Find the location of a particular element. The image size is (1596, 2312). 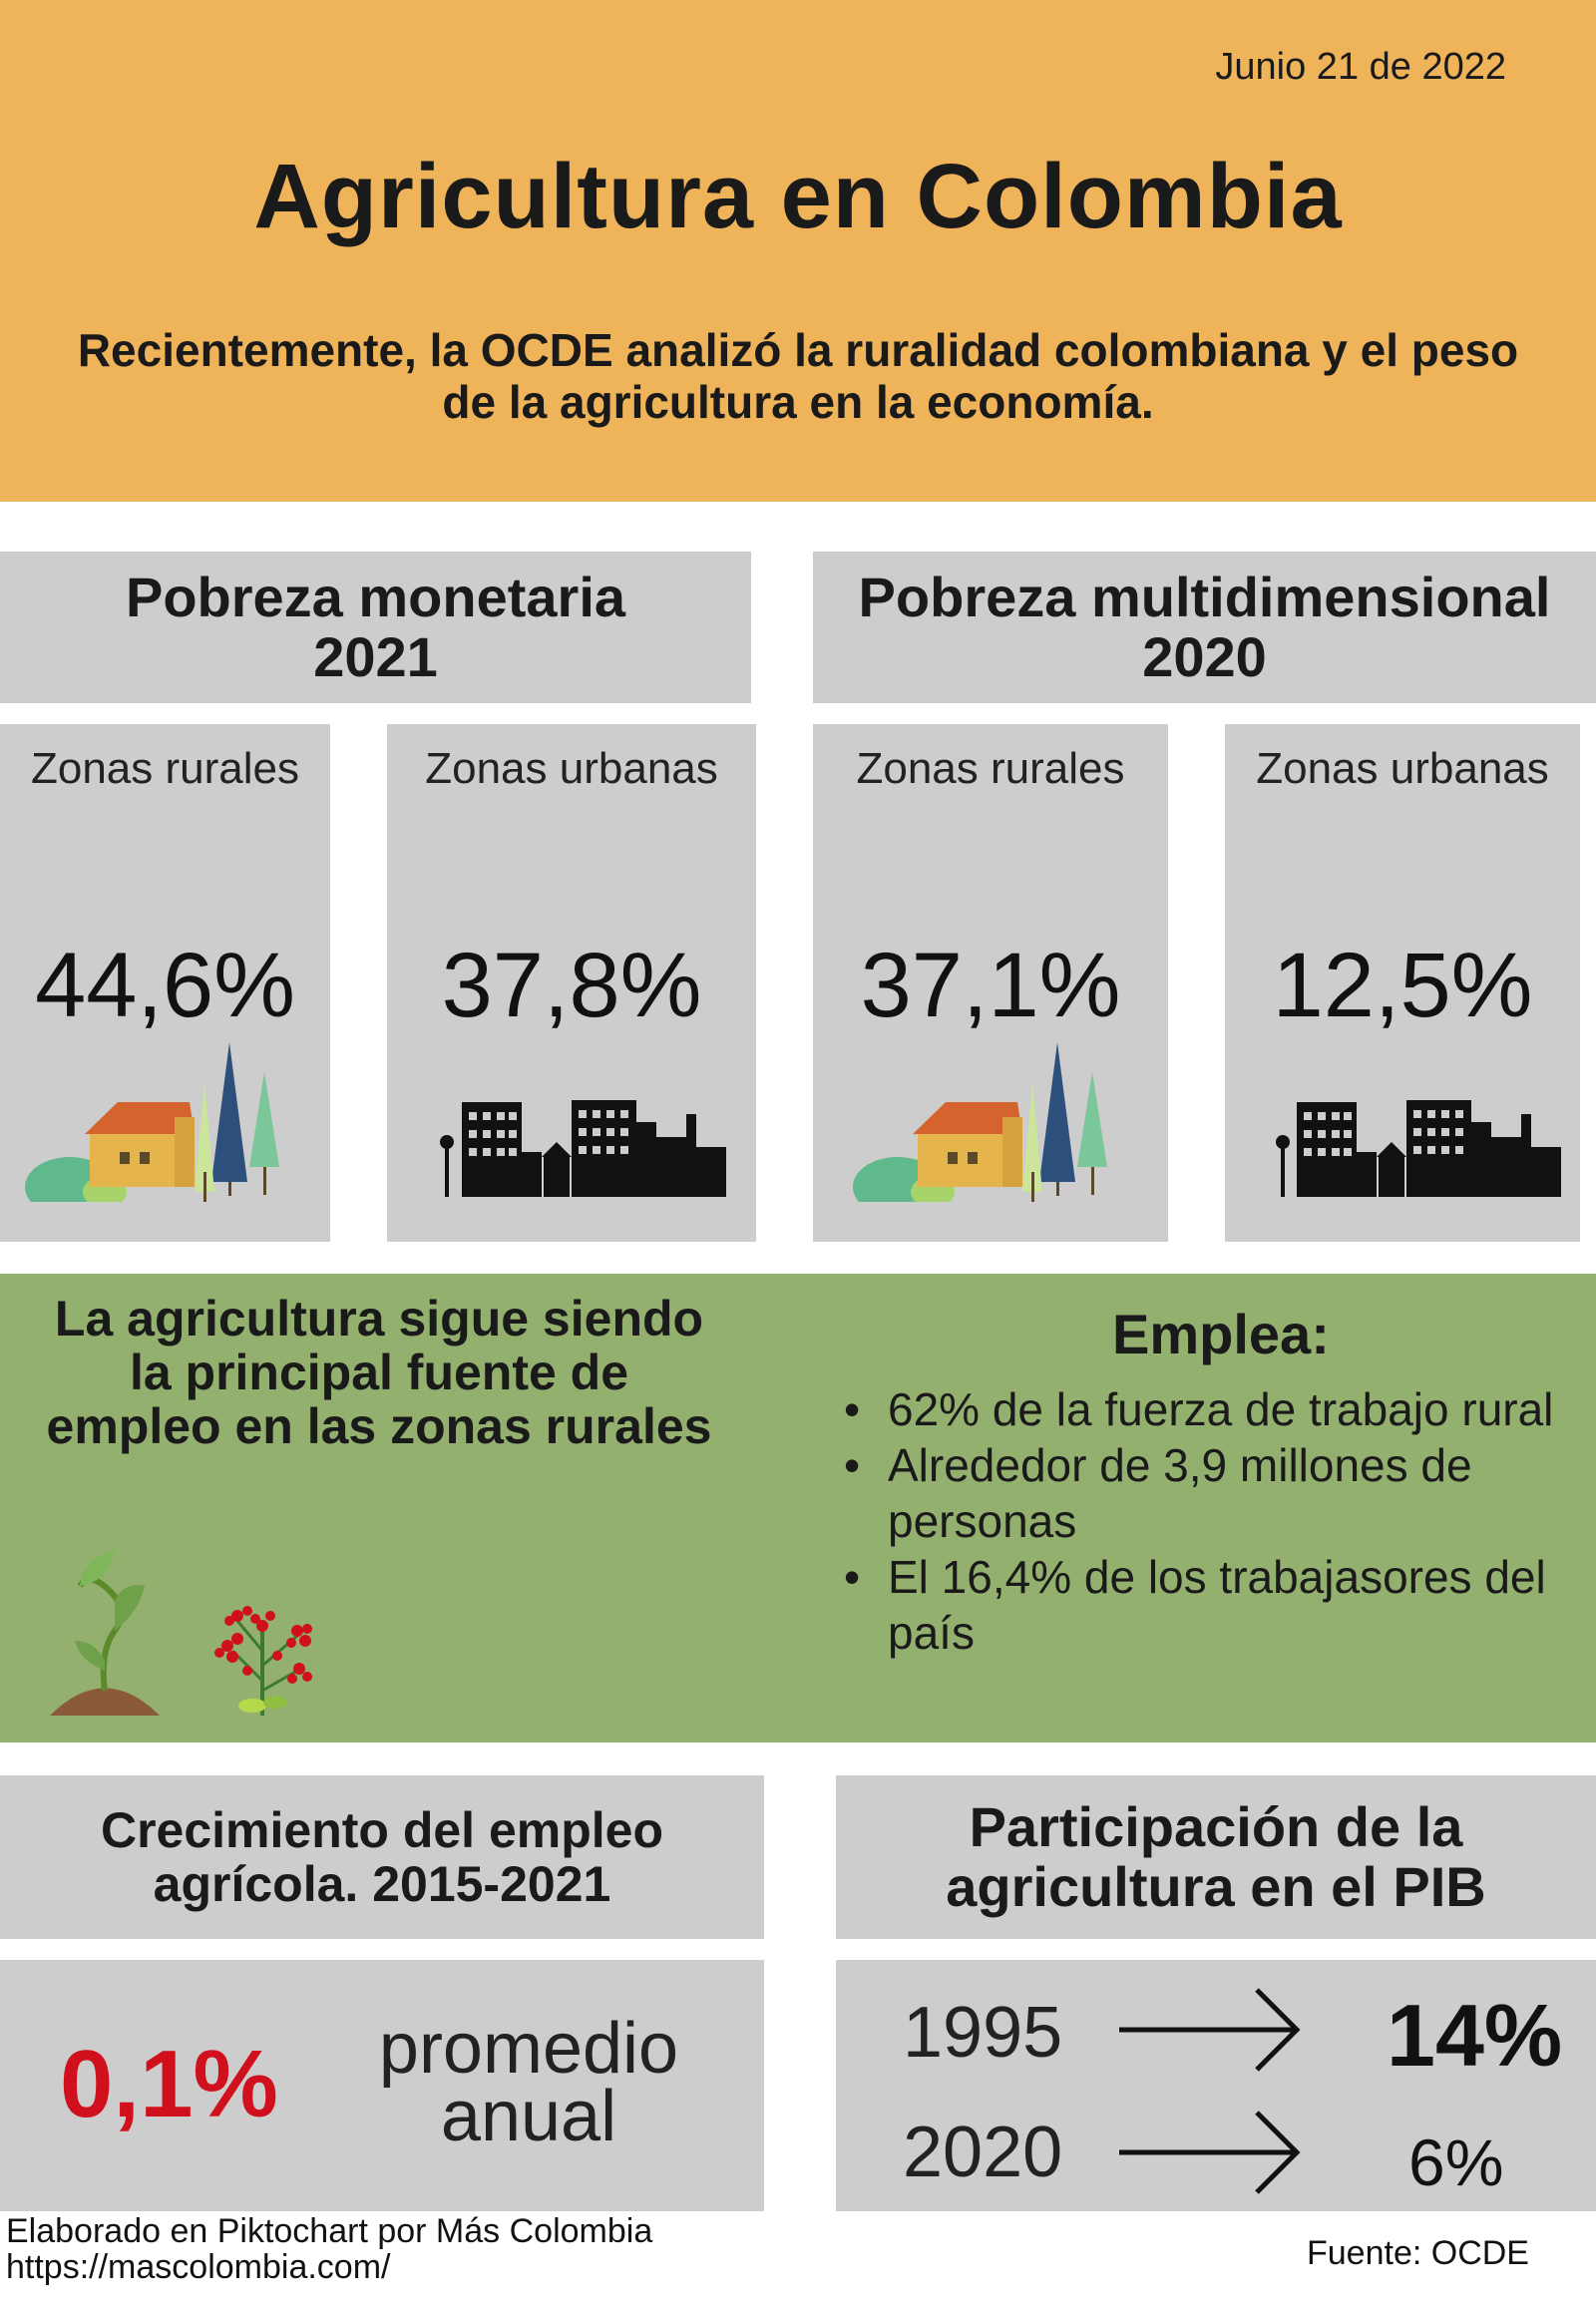

gdp-value-2020: 6% is located at coordinates (1456, 2162).